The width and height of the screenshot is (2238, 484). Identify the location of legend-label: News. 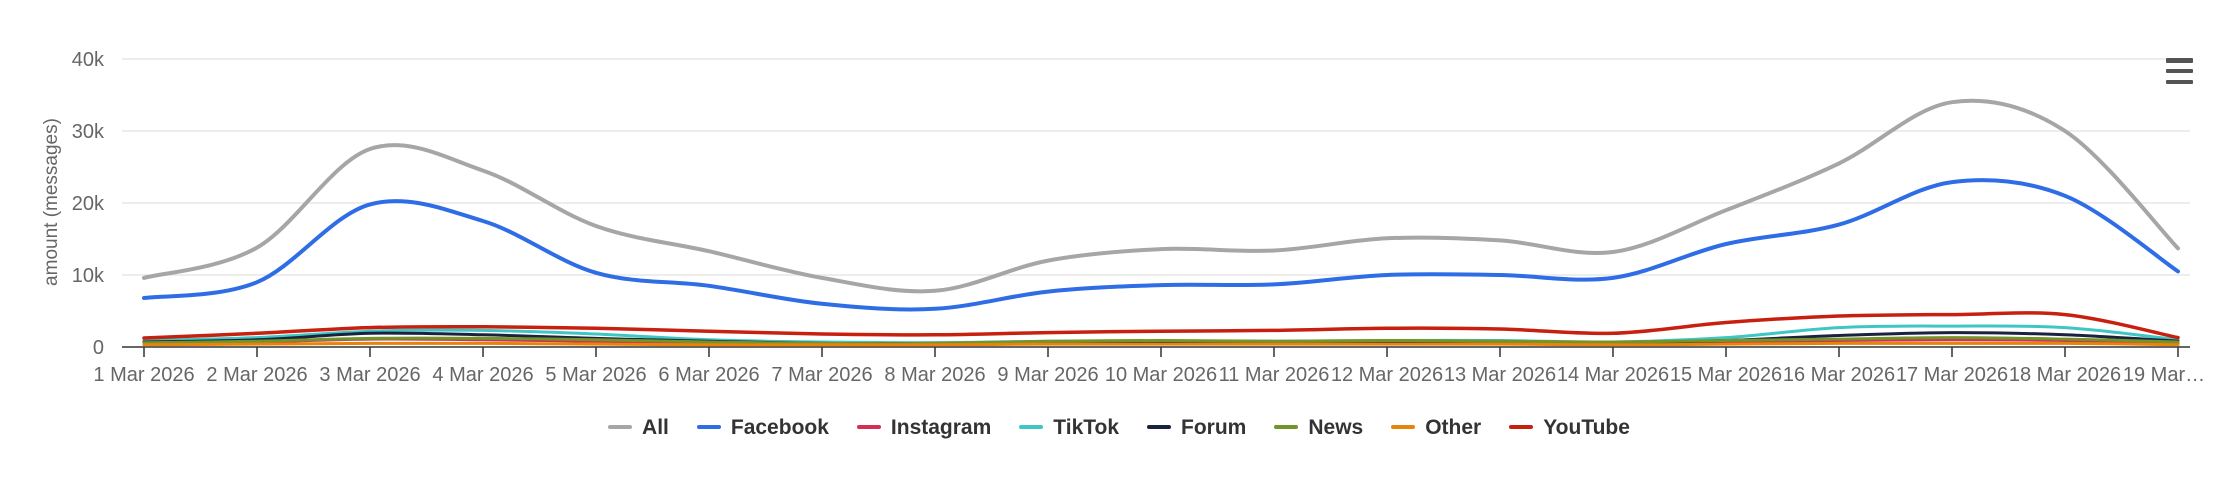
(1336, 427).